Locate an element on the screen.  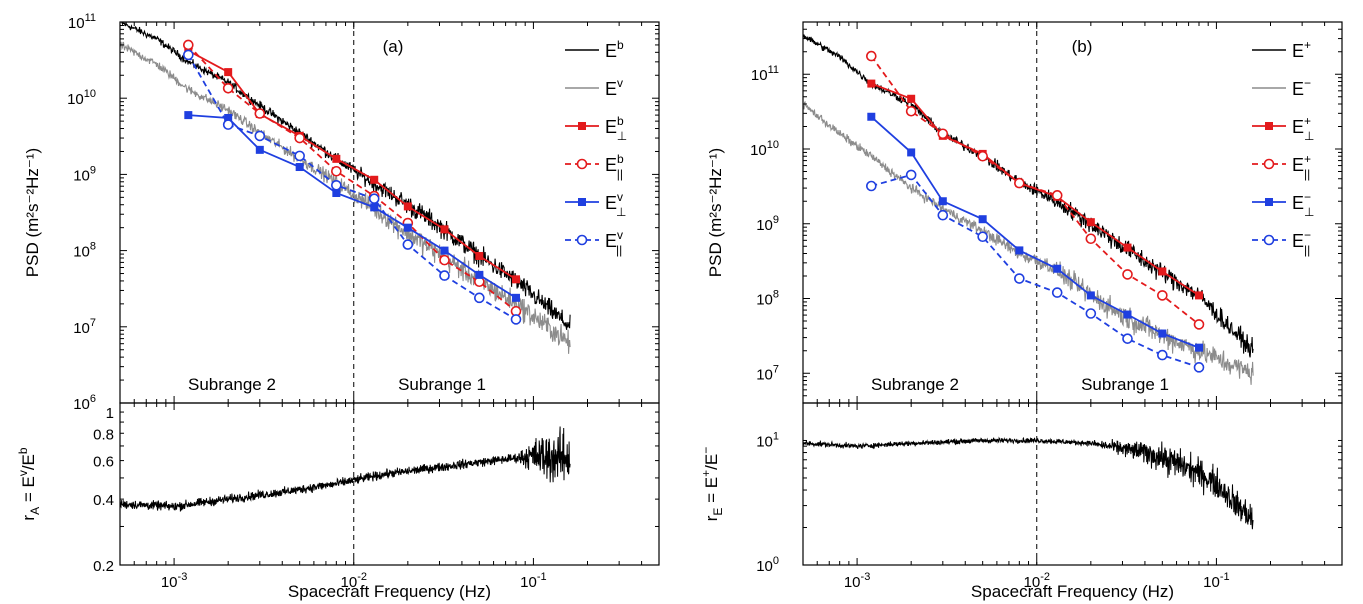
label-part: /E is located at coordinates (28, 462).